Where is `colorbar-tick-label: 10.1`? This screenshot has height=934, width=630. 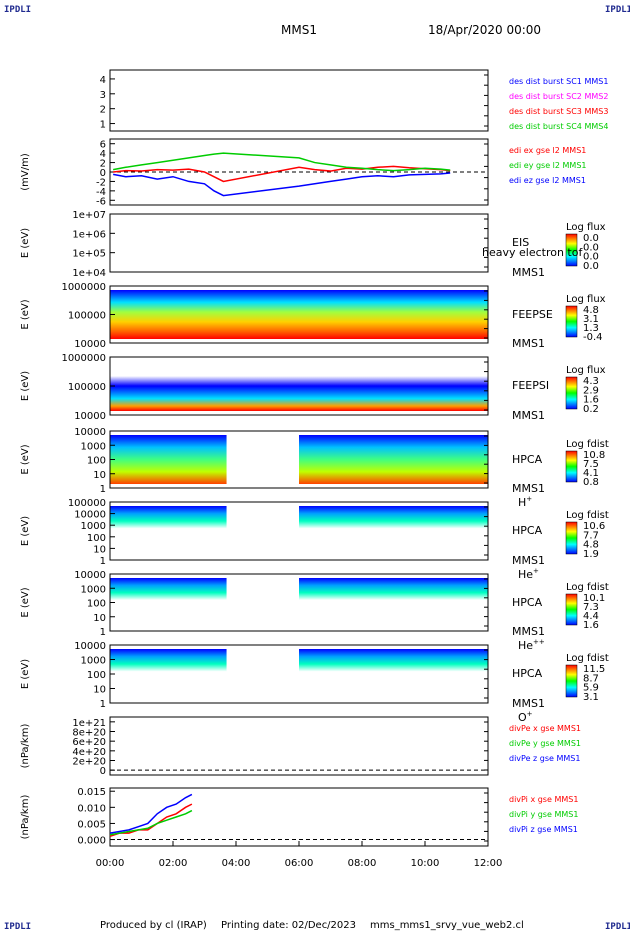
colorbar-tick-label: 10.1 is located at coordinates (594, 598).